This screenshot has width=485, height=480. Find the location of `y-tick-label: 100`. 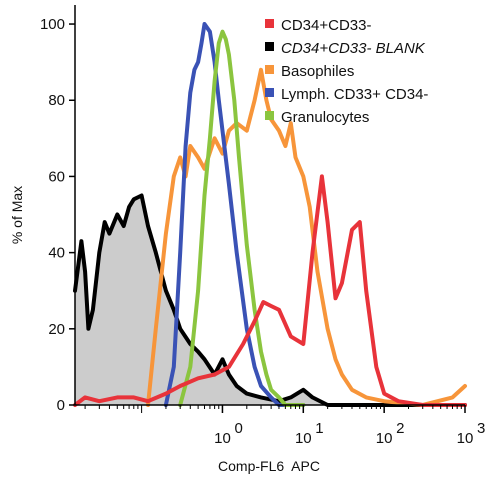

y-tick-label: 100 is located at coordinates (52, 24).